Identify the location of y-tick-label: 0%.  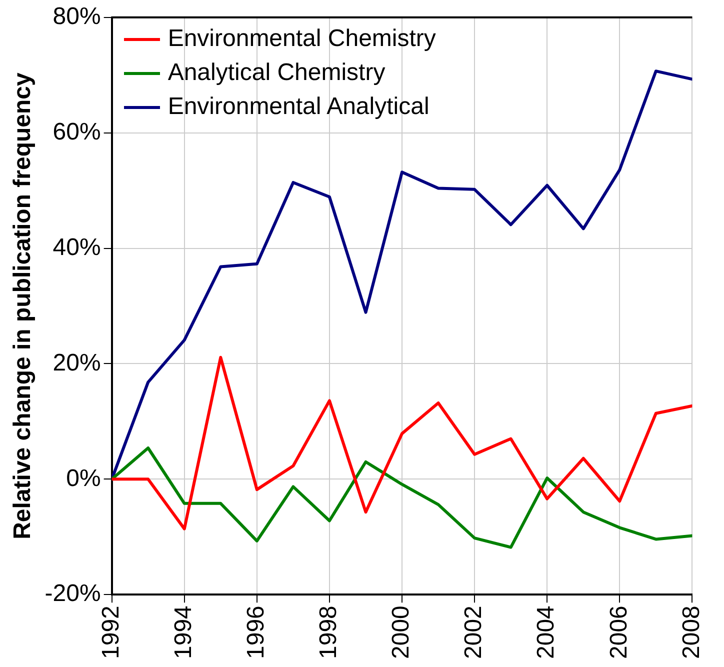
(83, 478).